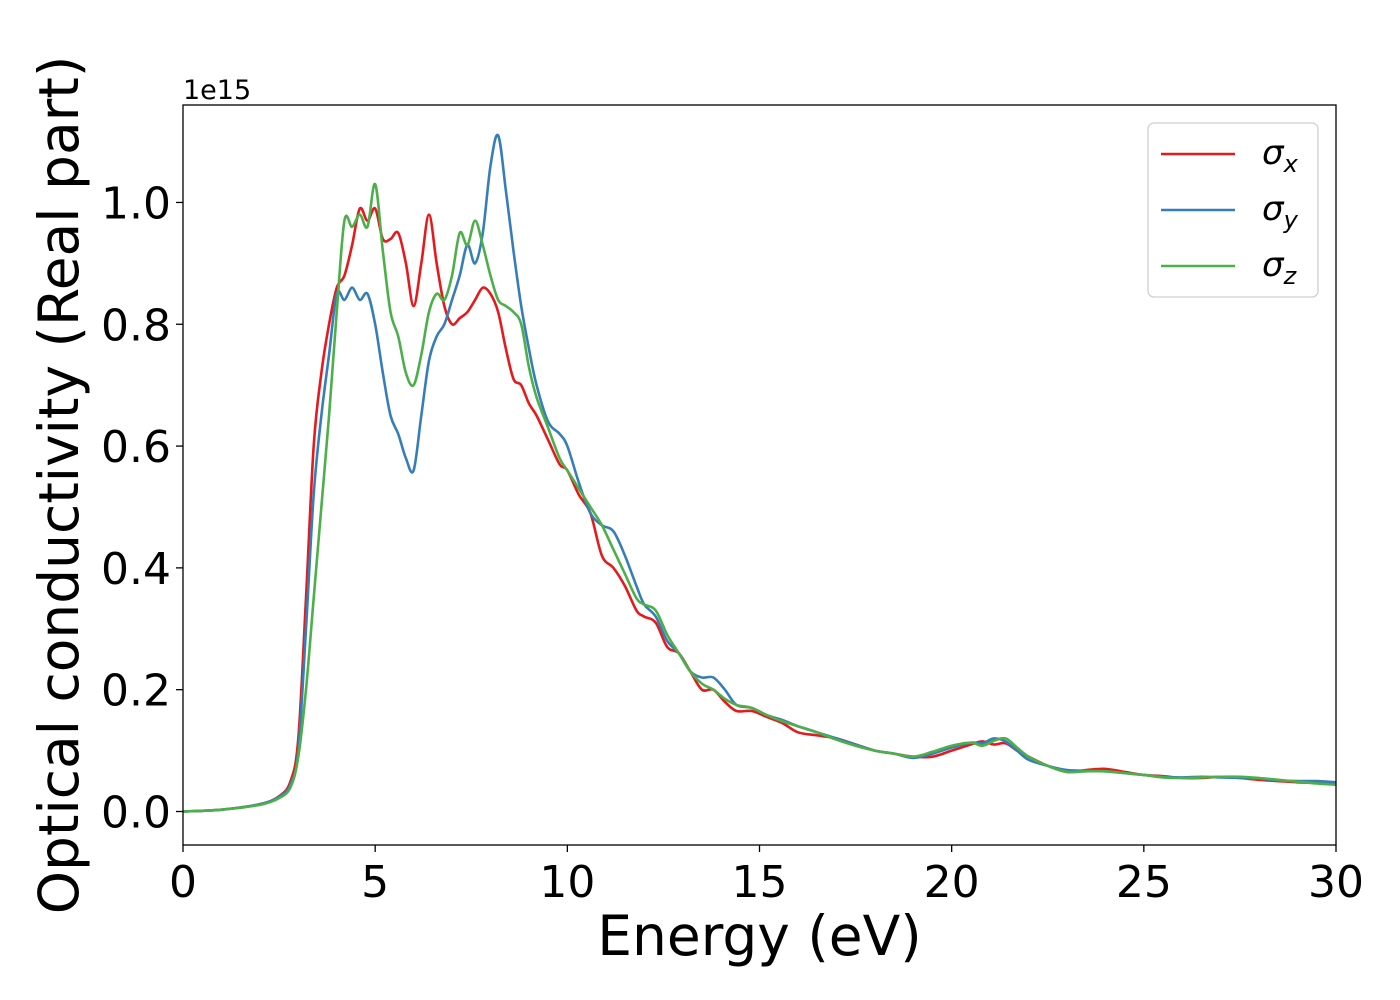  What do you see at coordinates (1336, 882) in the screenshot?
I see `x-tick-label: 30` at bounding box center [1336, 882].